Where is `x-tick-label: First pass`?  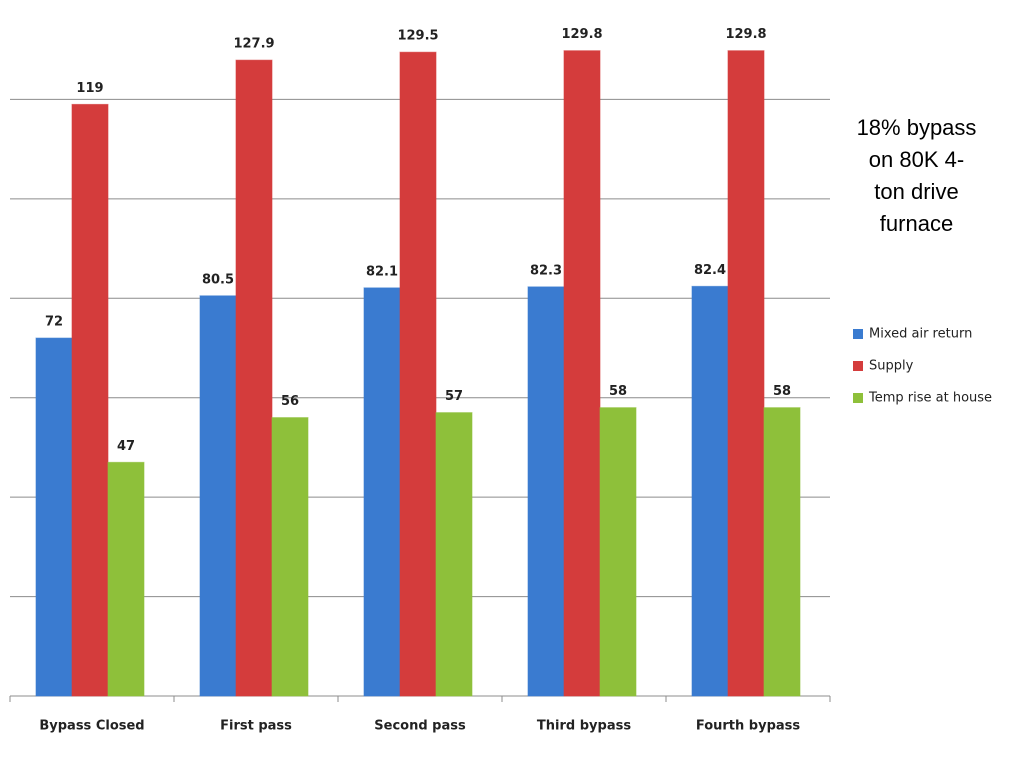
x-tick-label: First pass is located at coordinates (256, 726).